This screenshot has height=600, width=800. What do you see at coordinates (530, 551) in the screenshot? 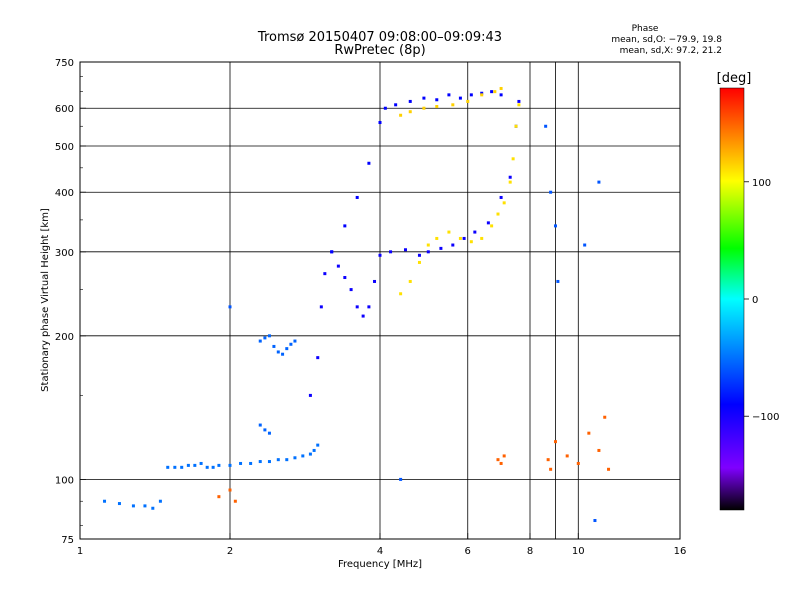
I see `x-tick-label: 8` at bounding box center [530, 551].